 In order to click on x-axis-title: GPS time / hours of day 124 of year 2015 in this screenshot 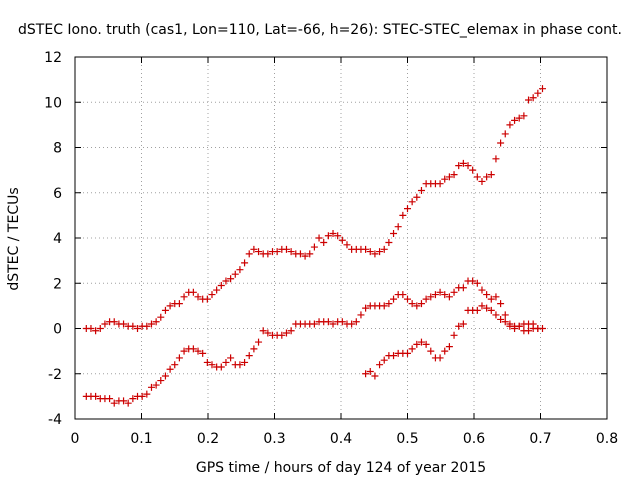, I will do `click(341, 468)`.